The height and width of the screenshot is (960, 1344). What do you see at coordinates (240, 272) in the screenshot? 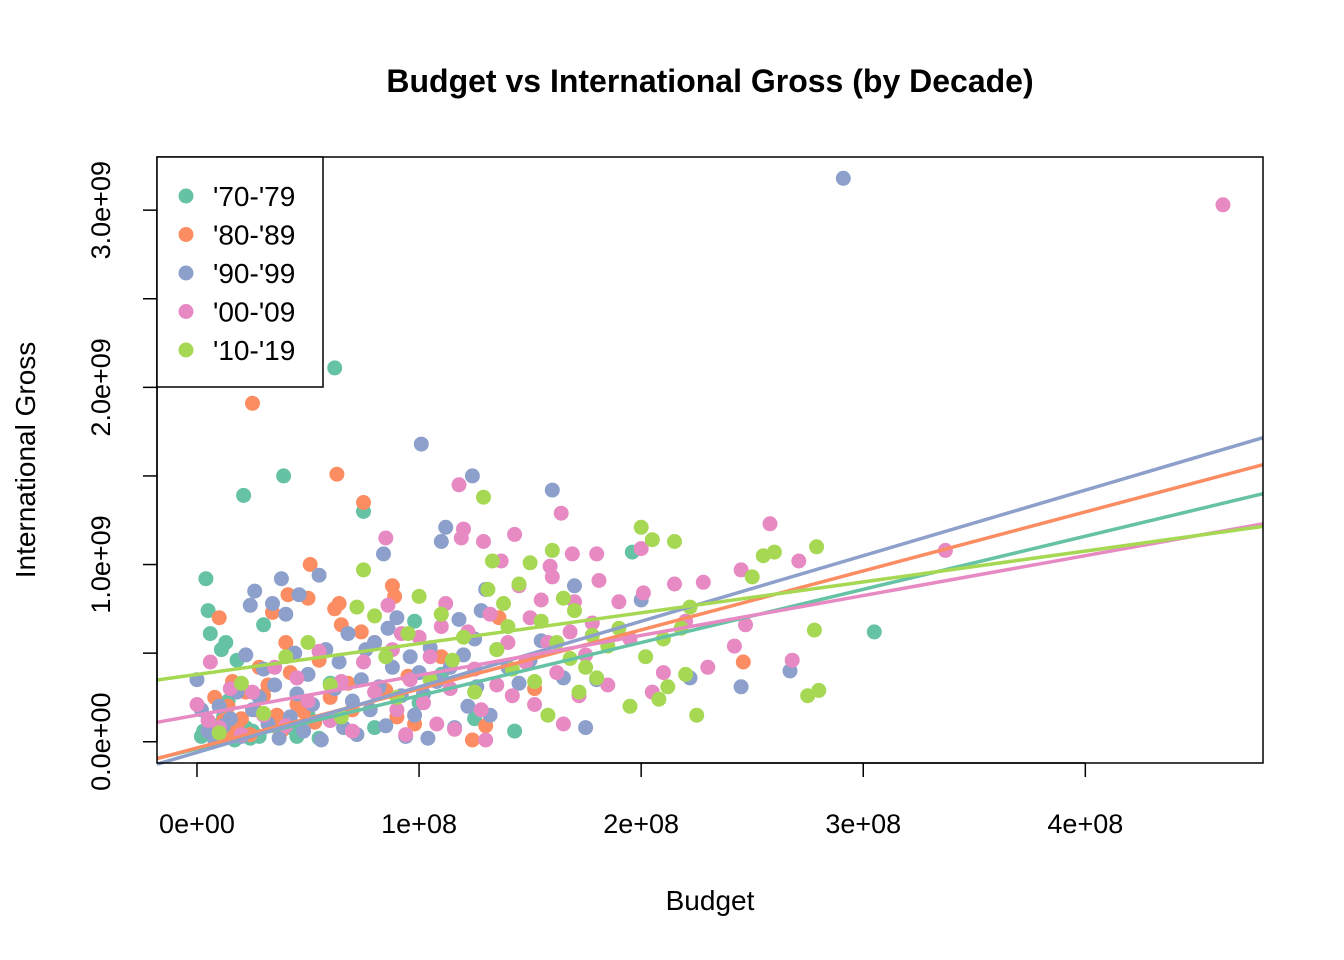
I see `legend: '70-'79 '80-'89 '90-'99 '00-'09 '10-'19` at bounding box center [240, 272].